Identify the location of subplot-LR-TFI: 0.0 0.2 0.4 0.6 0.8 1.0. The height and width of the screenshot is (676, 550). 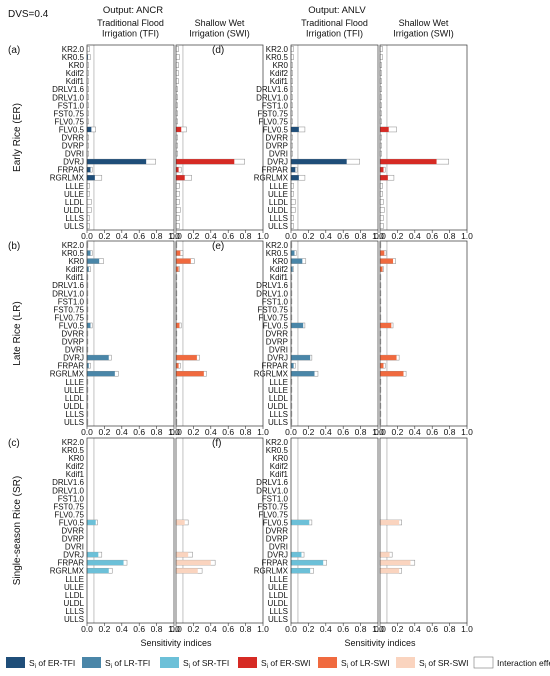
(130, 338).